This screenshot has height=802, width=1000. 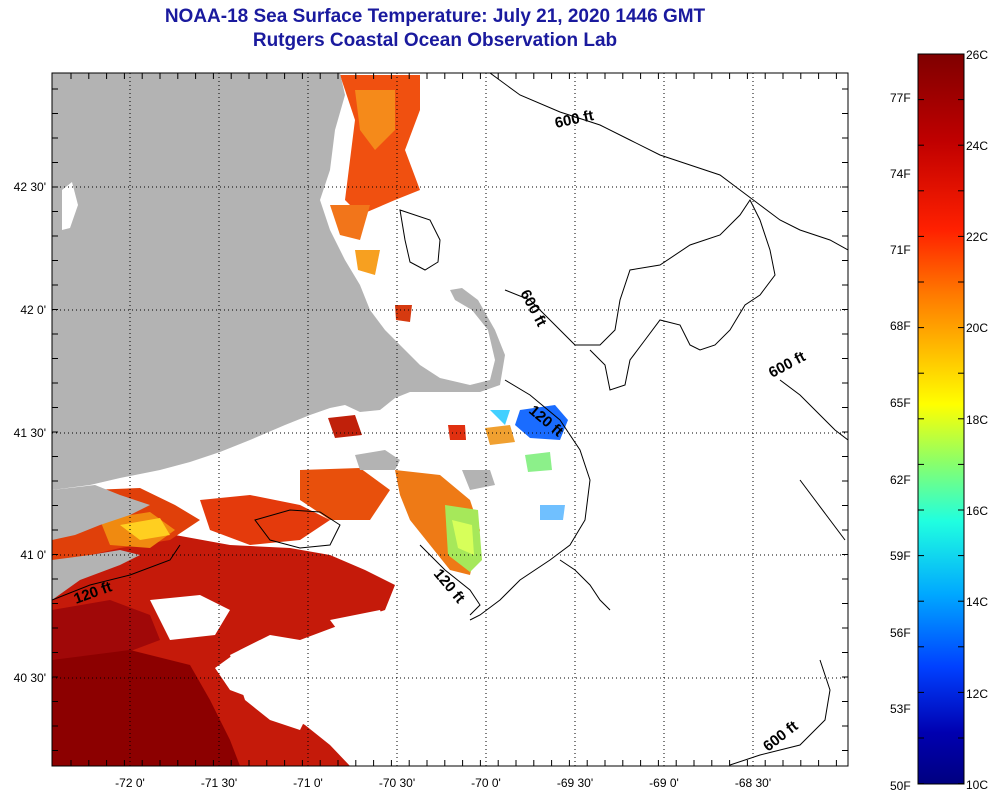 I want to click on colorbar-celsius-label: 26C, so click(x=977, y=55).